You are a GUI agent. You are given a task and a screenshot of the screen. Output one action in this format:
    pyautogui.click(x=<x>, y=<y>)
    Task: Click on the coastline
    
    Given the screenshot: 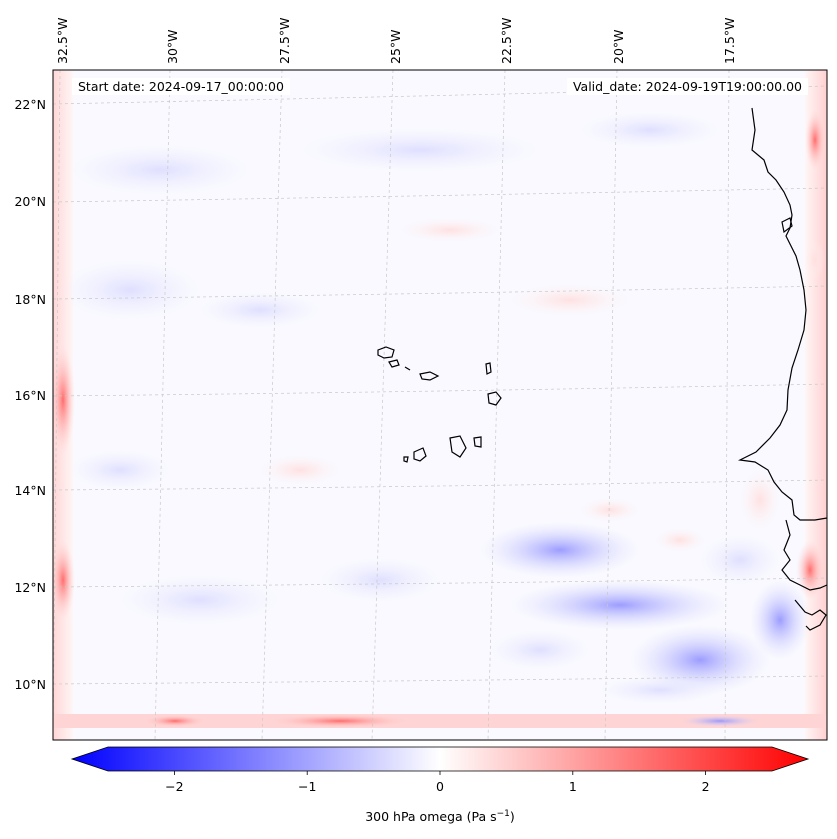 What is the action you would take?
    pyautogui.click(x=782, y=369)
    